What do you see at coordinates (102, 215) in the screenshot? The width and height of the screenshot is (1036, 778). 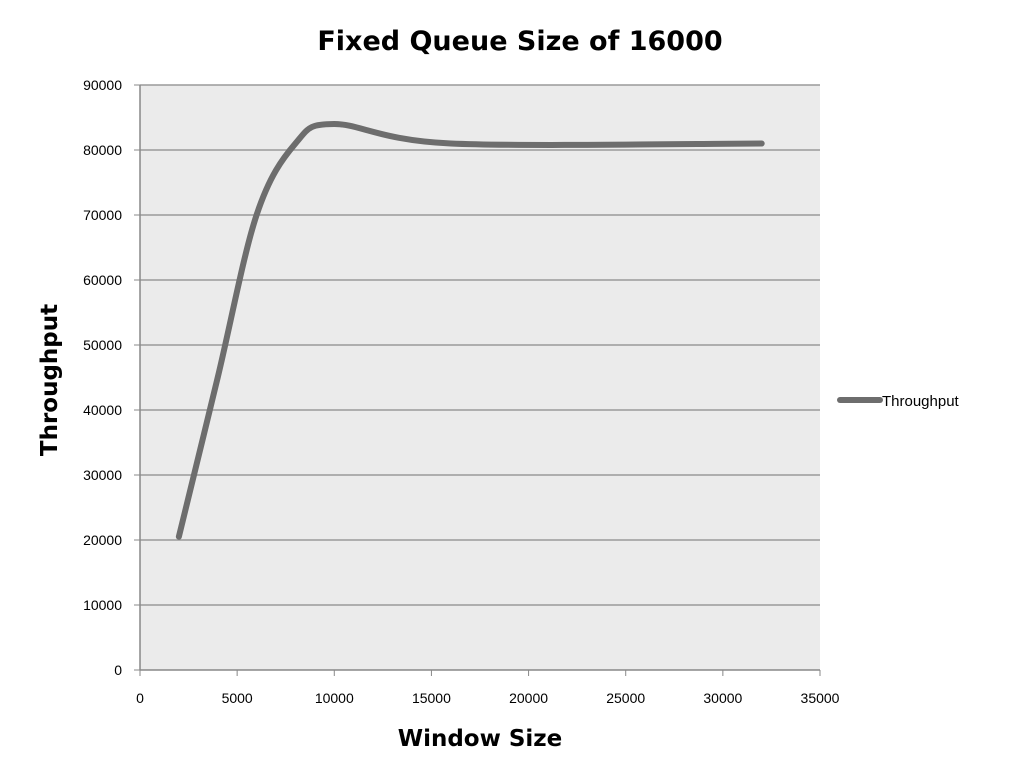 I see `y-tick-label: 70000` at bounding box center [102, 215].